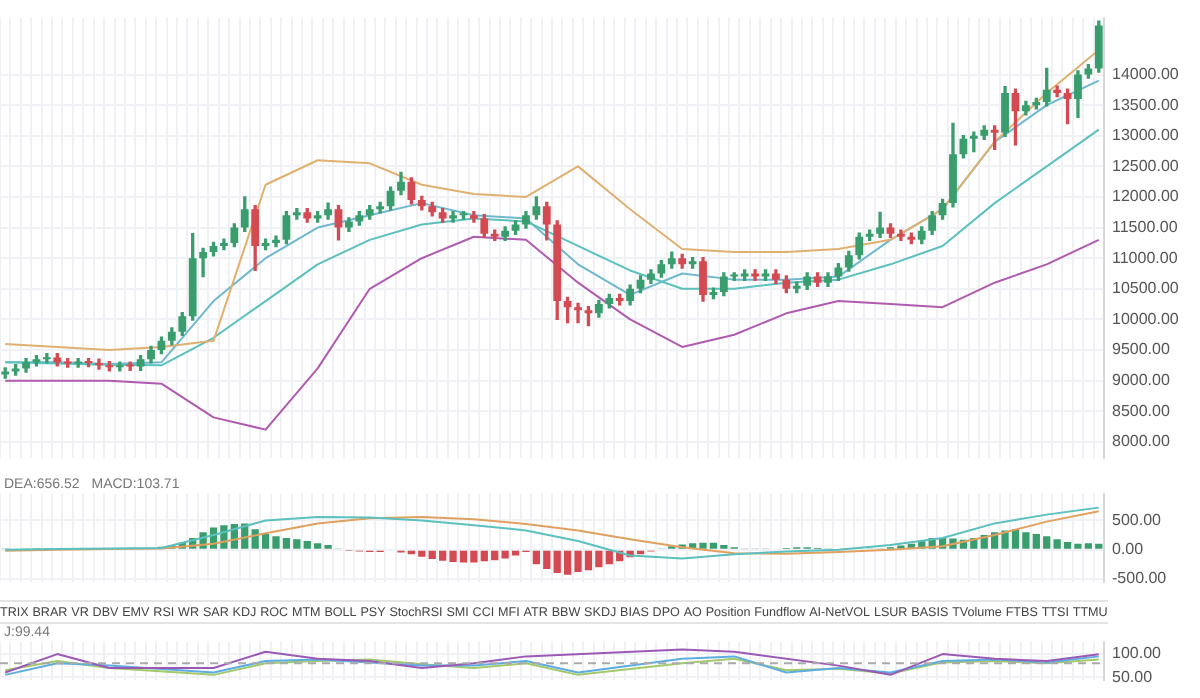  What do you see at coordinates (1146, 318) in the screenshot?
I see `y-tick-label: 10000.00` at bounding box center [1146, 318].